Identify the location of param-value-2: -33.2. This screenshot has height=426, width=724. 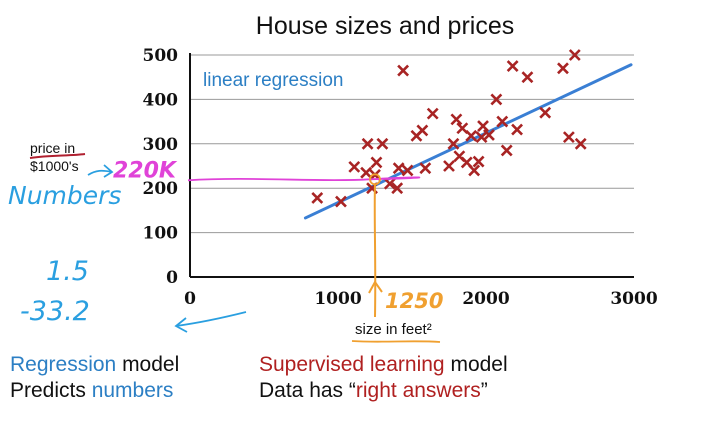
(55, 311).